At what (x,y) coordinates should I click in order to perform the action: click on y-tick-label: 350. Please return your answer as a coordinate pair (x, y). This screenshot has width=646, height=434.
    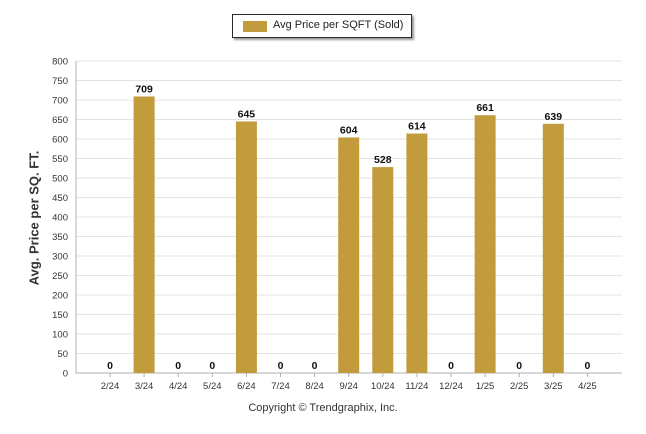
    Looking at the image, I should click on (60, 237).